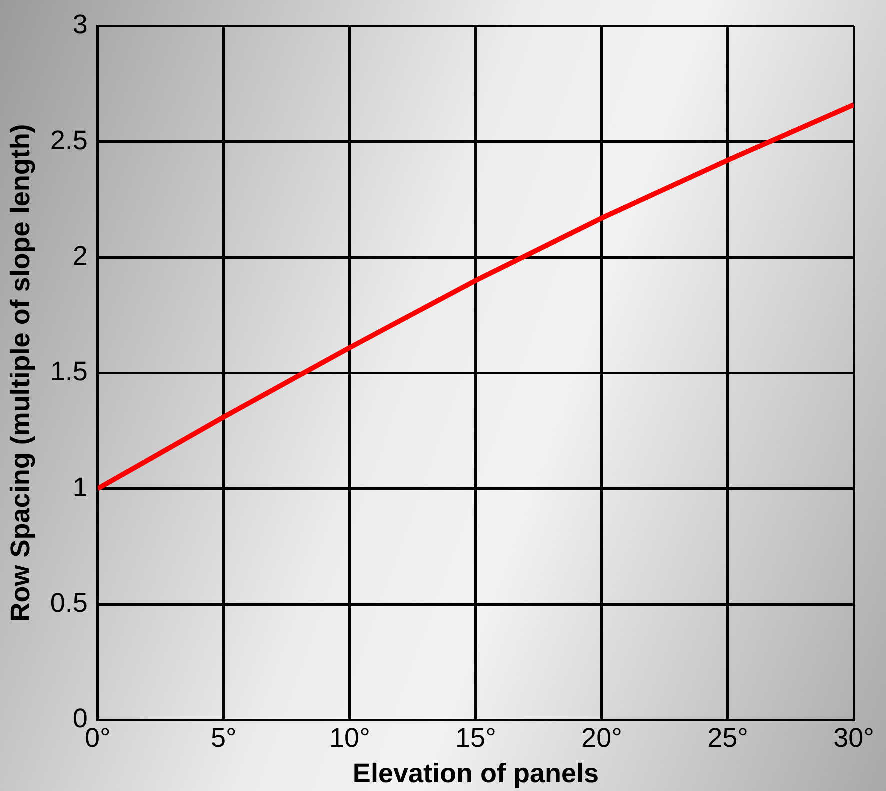 Image resolution: width=886 pixels, height=791 pixels. I want to click on y-tick-label: 1, so click(80, 487).